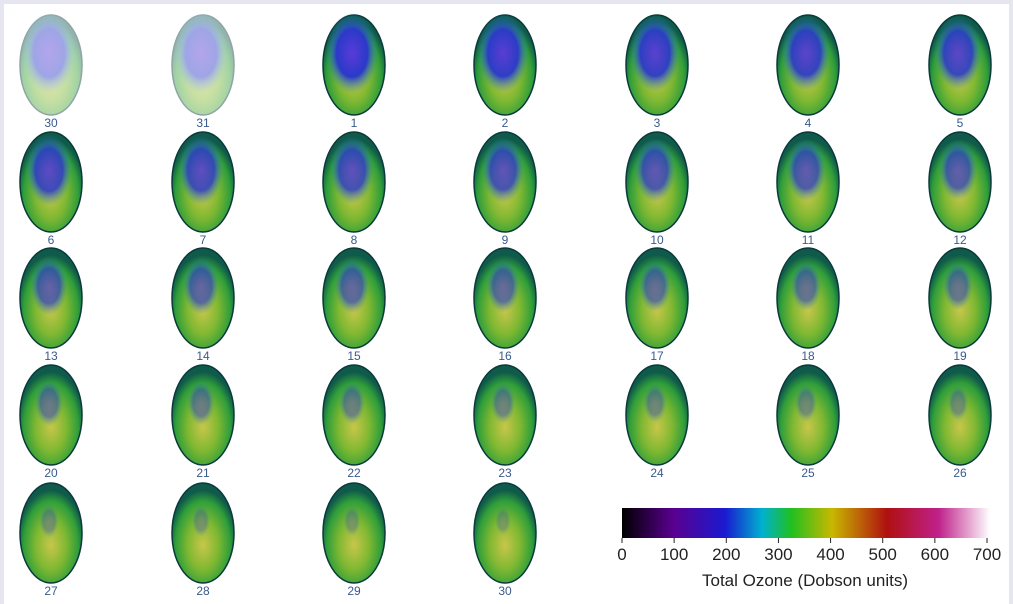 The height and width of the screenshot is (604, 1013). Describe the element at coordinates (657, 473) in the screenshot. I see `day-label: 24` at that location.